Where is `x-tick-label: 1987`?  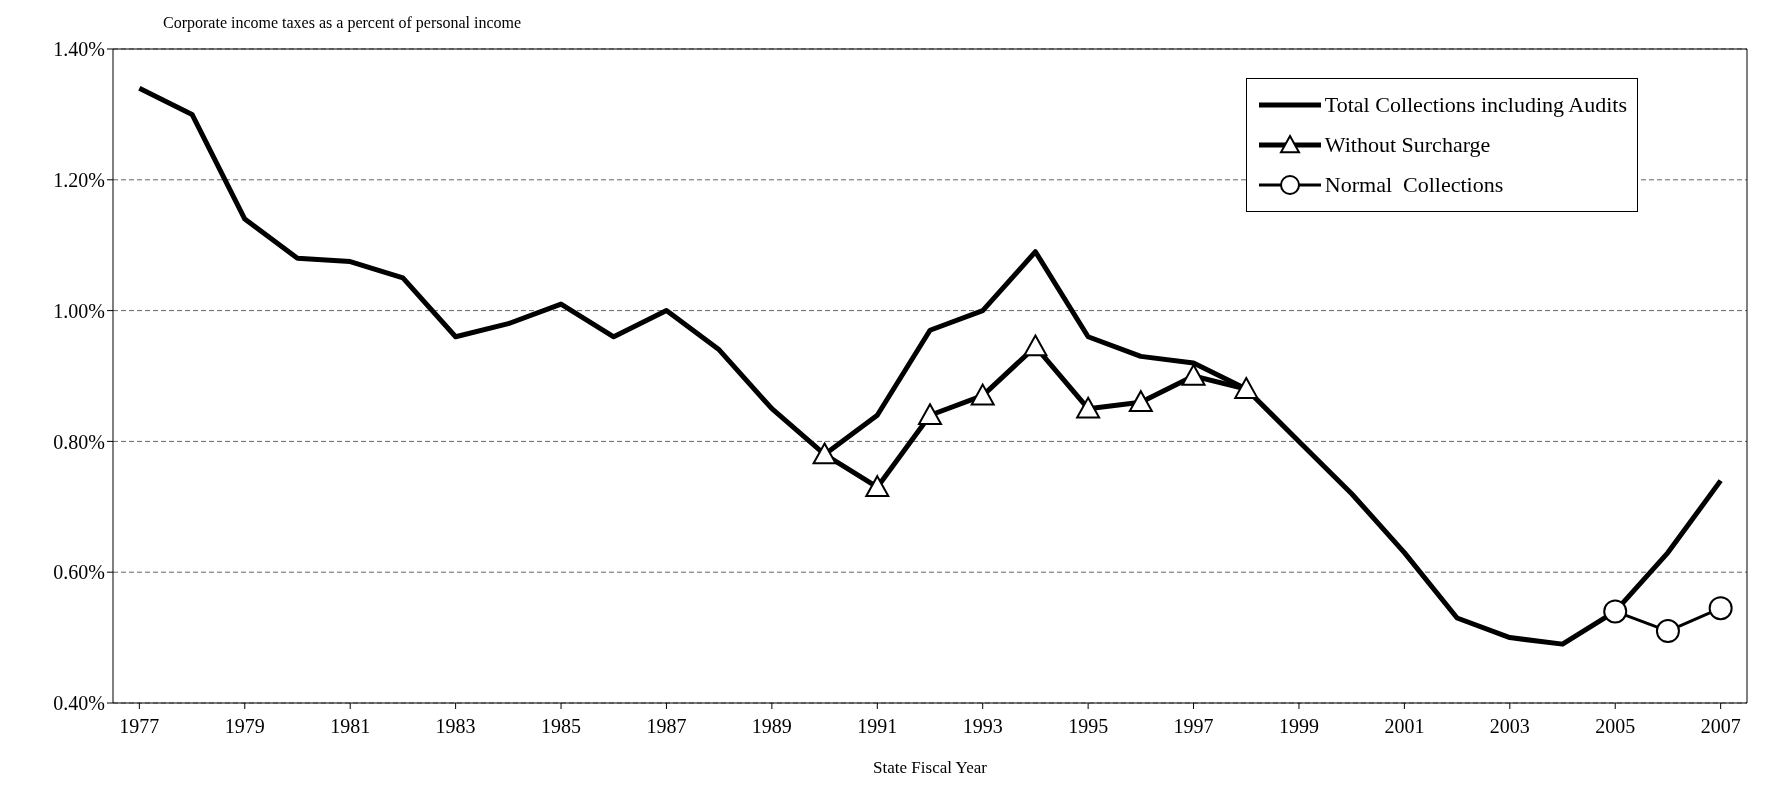
x-tick-label: 1987 is located at coordinates (666, 726).